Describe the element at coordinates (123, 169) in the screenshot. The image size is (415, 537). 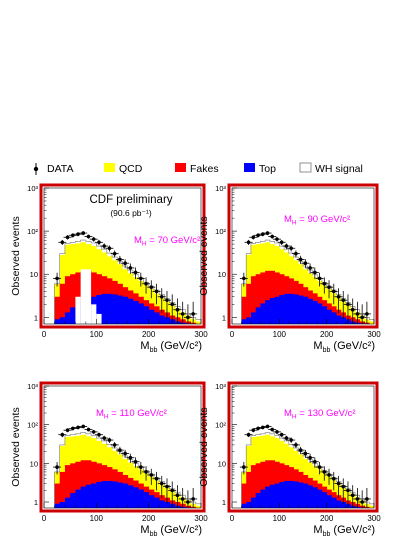
I see `legend-item-qcd: QCD` at that location.